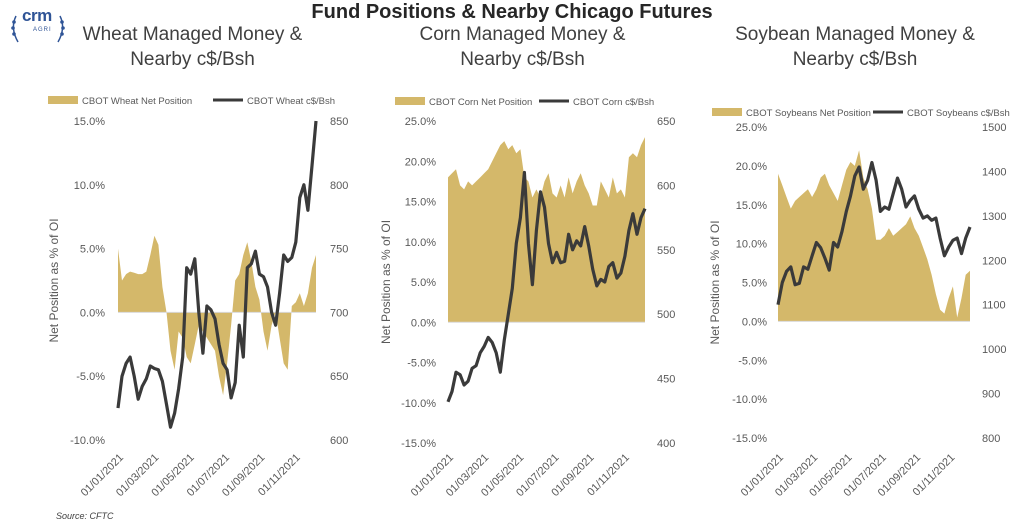 The height and width of the screenshot is (529, 1024). What do you see at coordinates (546, 286) in the screenshot?
I see `line-series-corn` at bounding box center [546, 286].